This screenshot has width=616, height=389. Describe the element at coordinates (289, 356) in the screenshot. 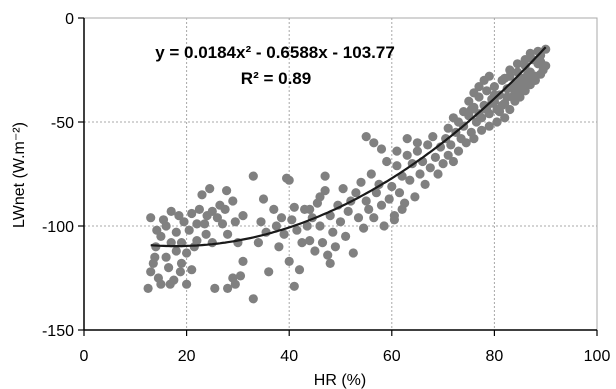

I see `x-tick-label: 40` at that location.